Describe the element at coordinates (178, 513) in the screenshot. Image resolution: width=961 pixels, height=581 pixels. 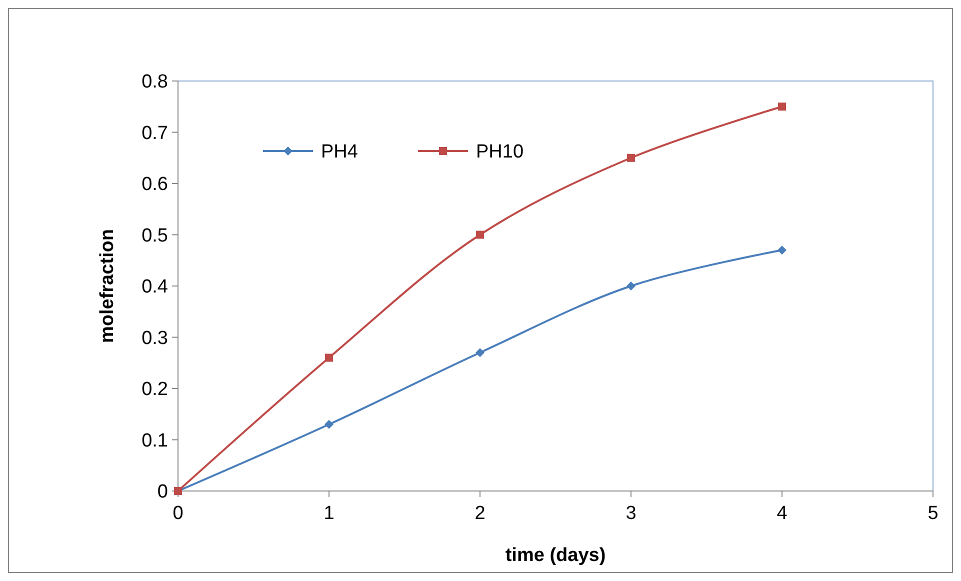
I see `x-tick-label: 0` at that location.